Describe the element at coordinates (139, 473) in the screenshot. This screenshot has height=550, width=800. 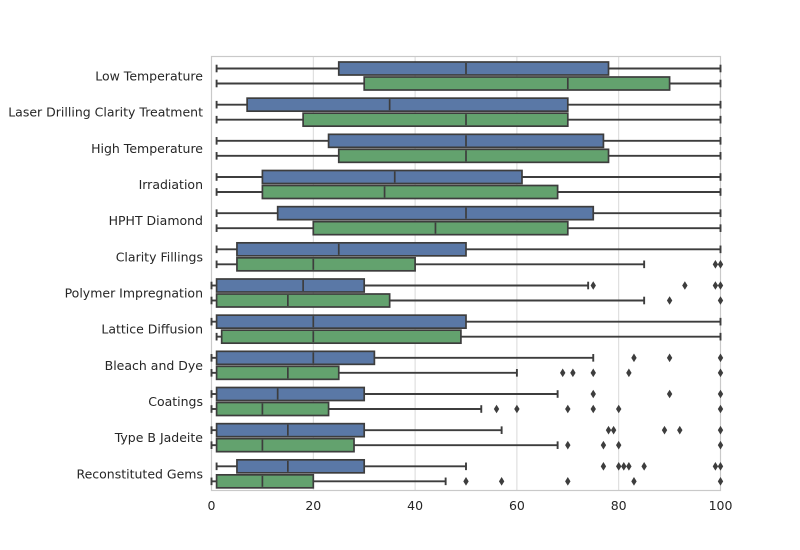
I see `category-label: Reconstituted Gems` at that location.